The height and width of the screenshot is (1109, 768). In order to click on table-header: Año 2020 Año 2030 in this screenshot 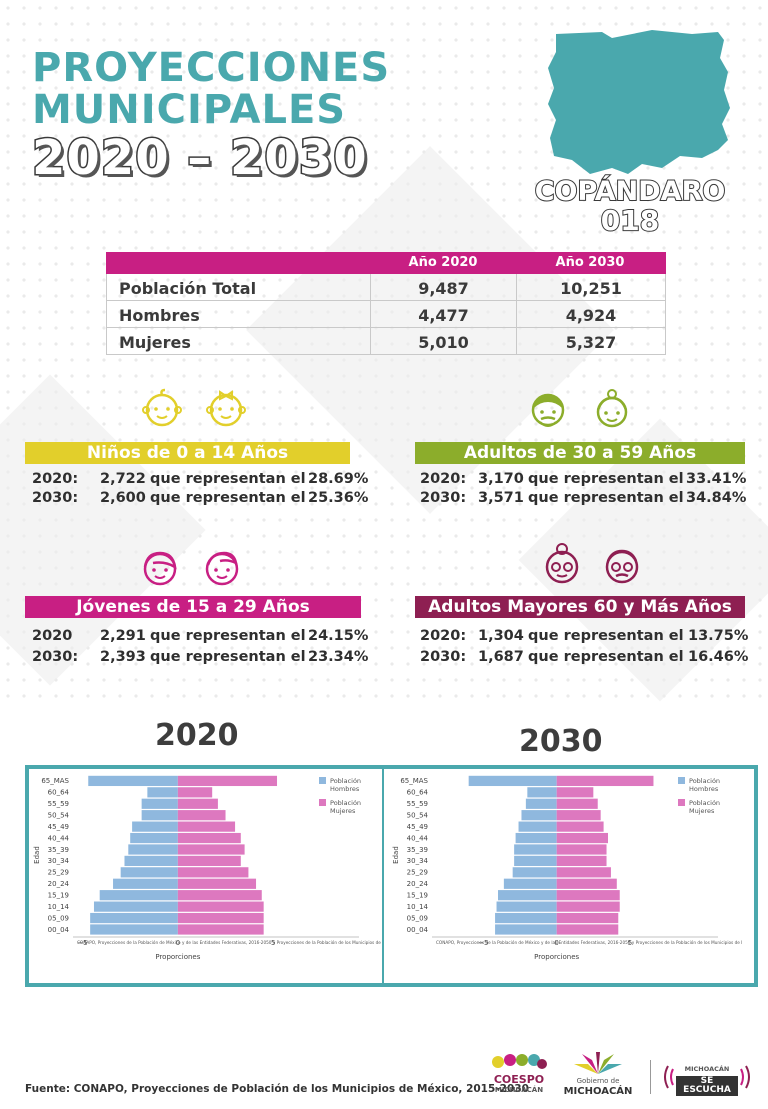, I will do `click(386, 263)`.